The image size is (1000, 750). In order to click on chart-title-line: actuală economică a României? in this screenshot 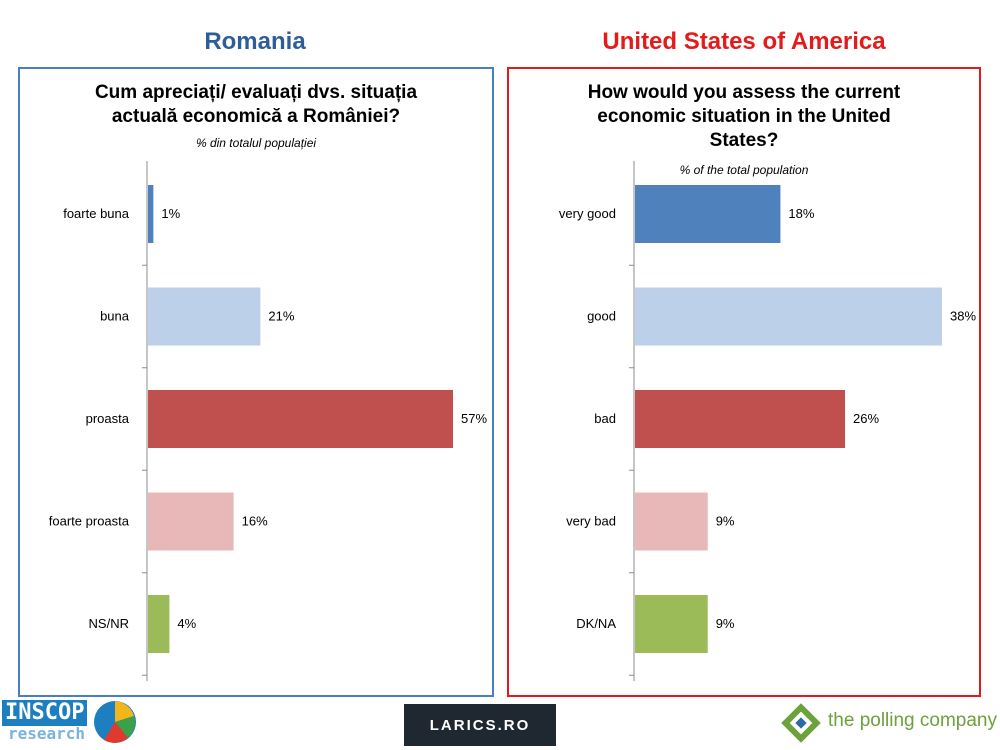, I will do `click(256, 116)`.